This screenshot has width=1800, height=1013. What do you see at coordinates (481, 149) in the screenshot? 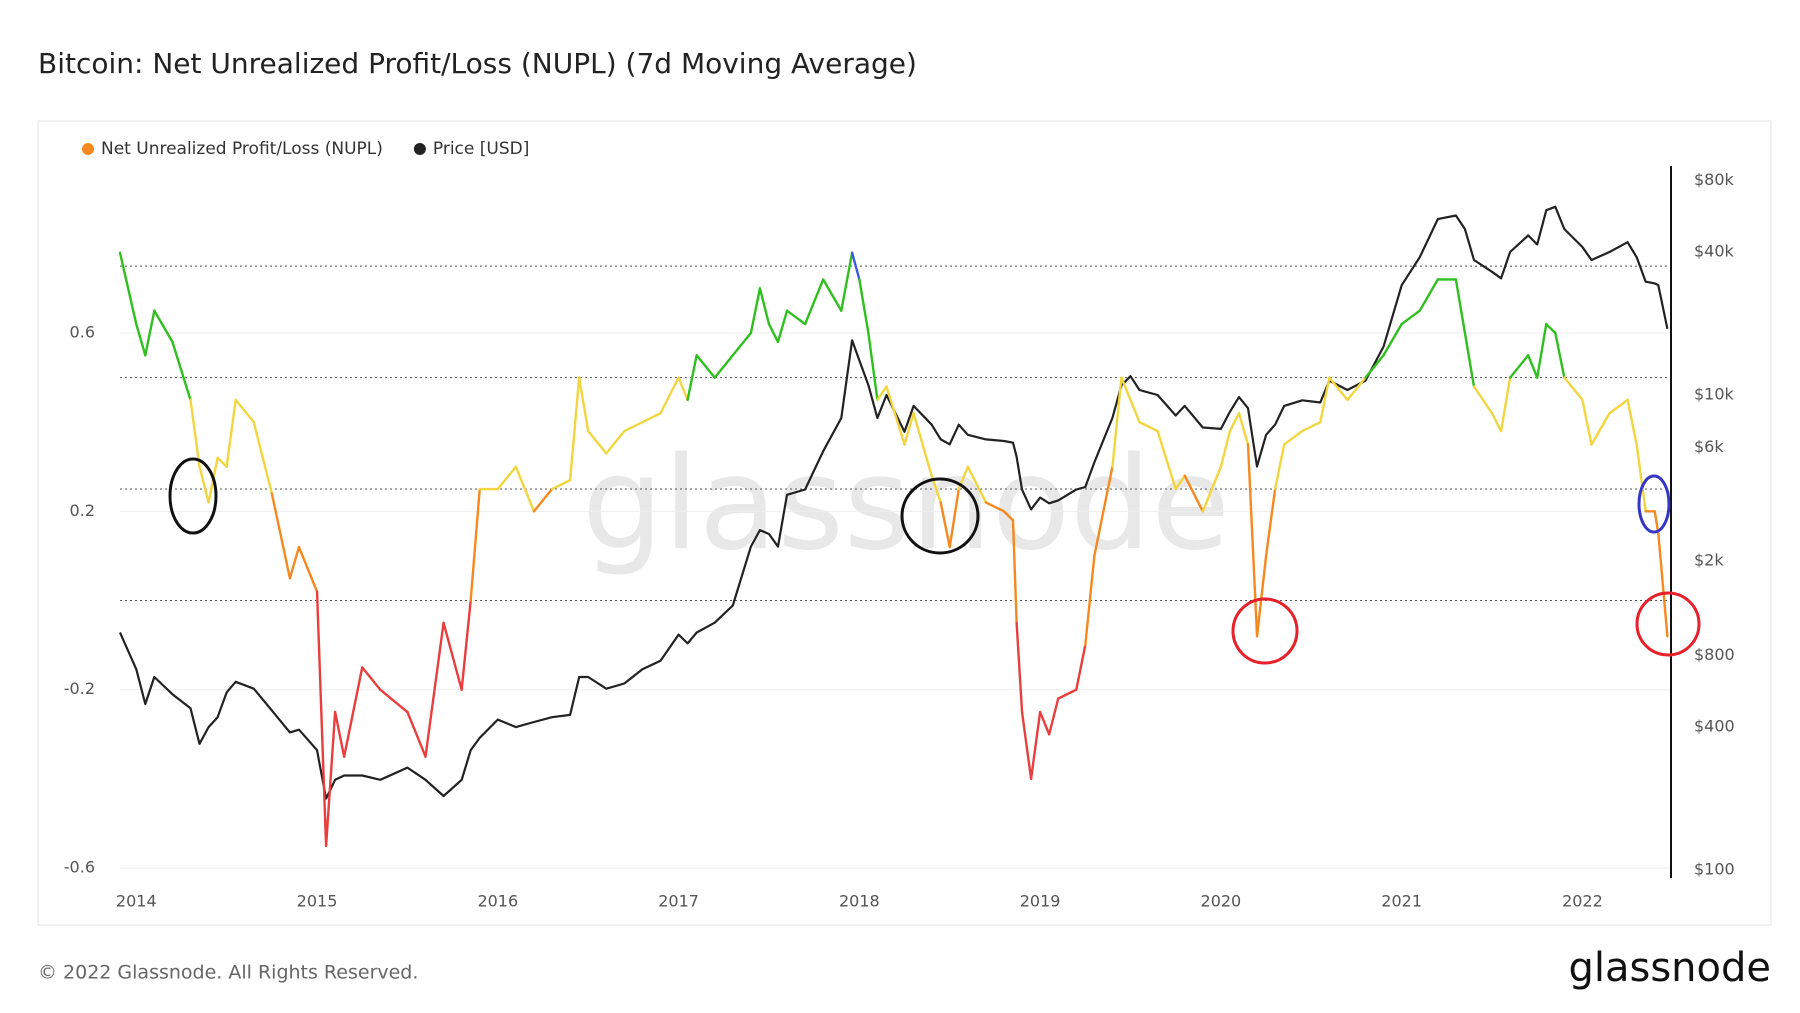
I see `legend-label: Price [USD]` at bounding box center [481, 149].